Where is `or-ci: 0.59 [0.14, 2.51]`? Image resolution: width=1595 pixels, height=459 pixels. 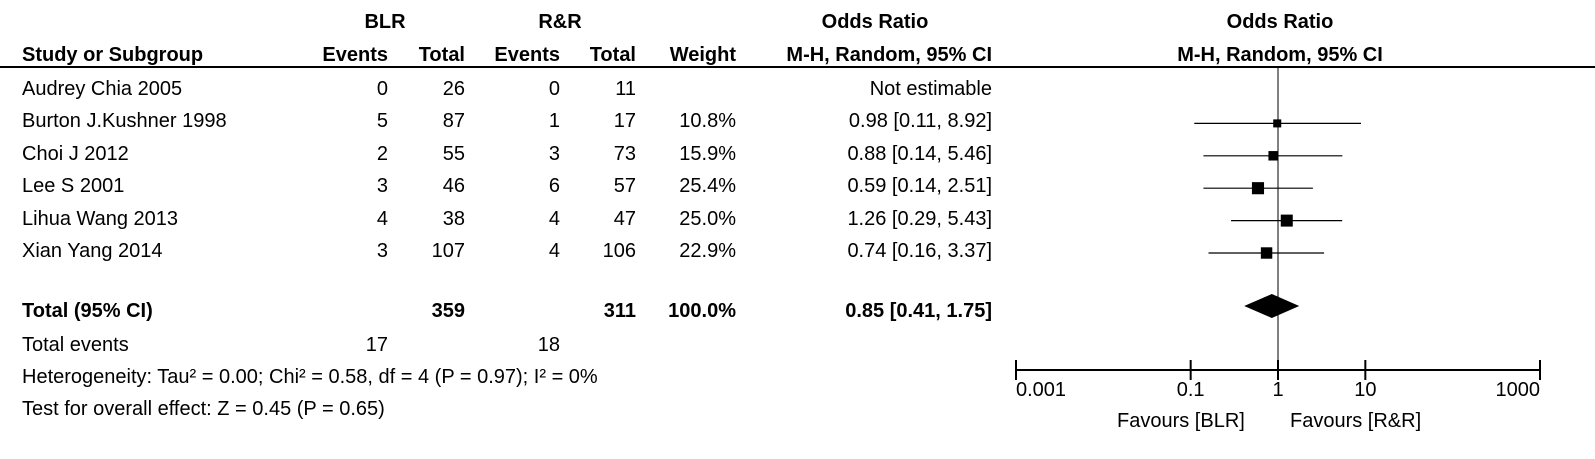
or-ci: 0.59 [0.14, 2.51] is located at coordinates (919, 186).